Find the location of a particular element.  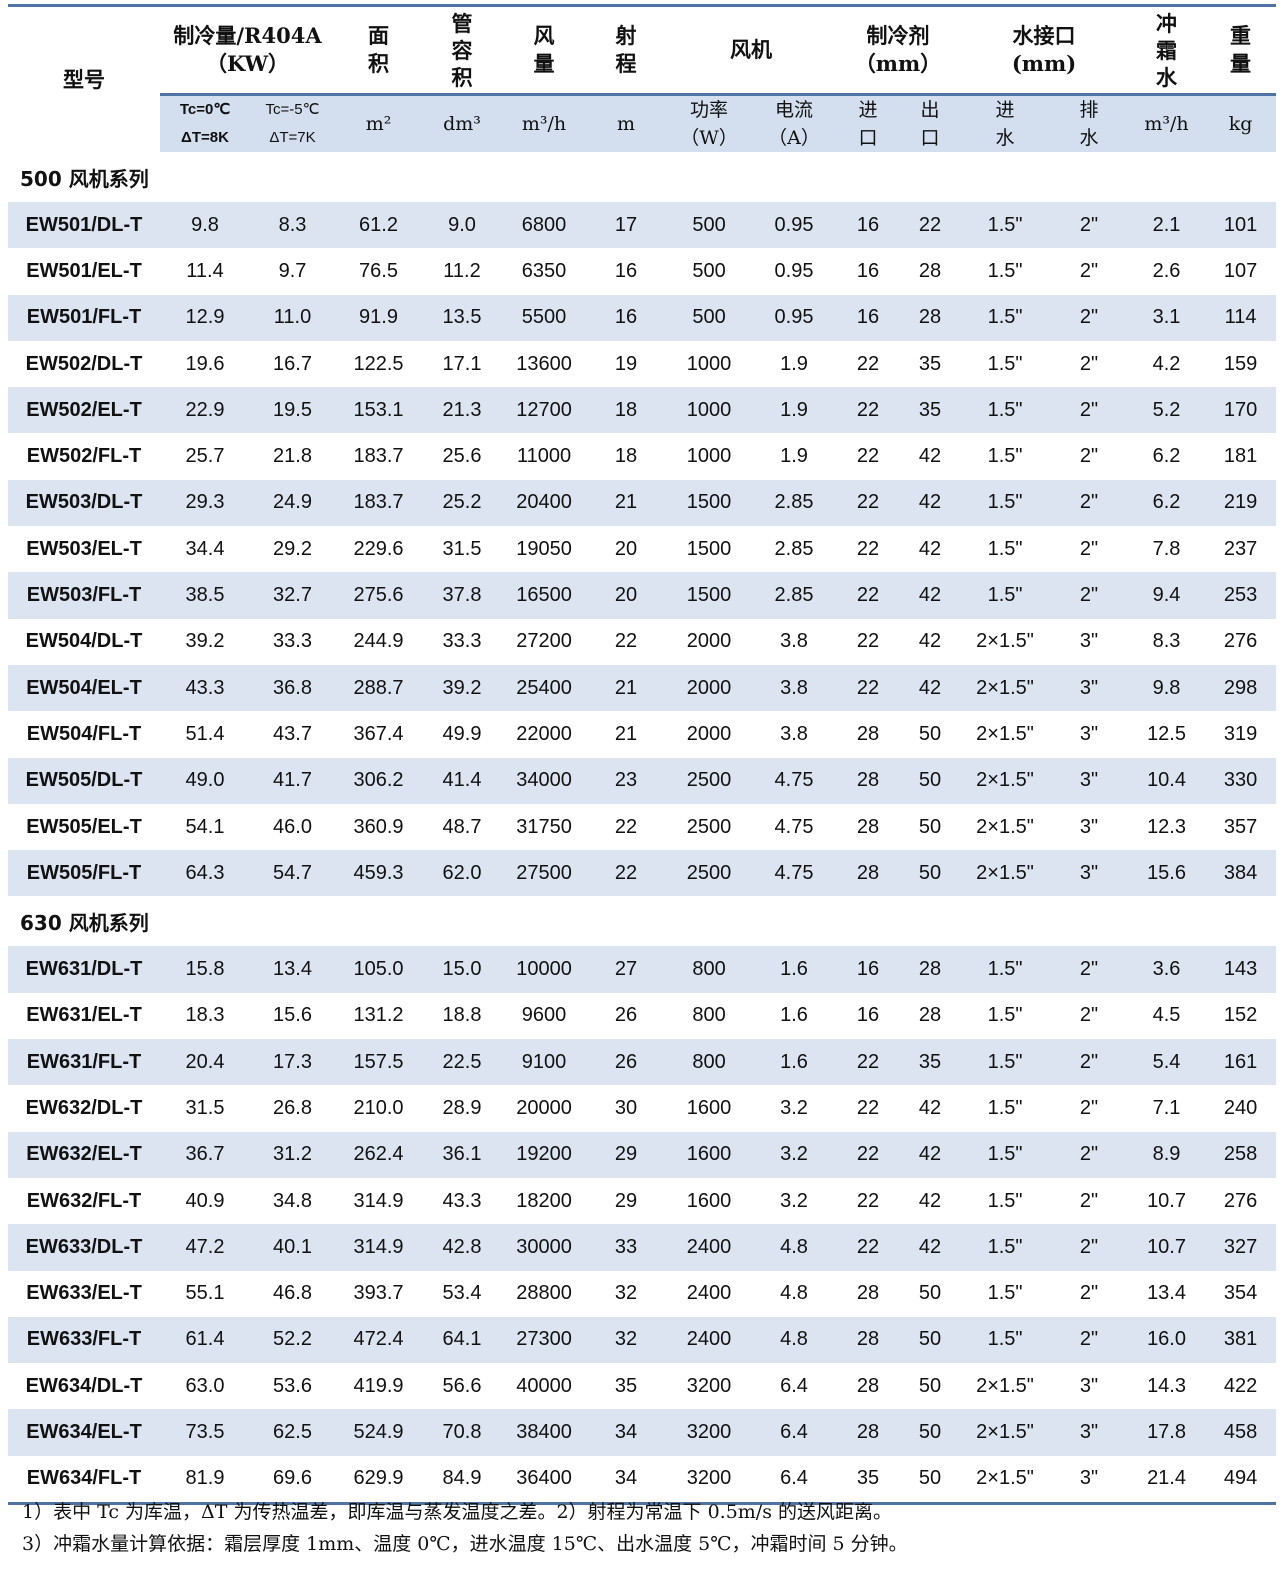

table-cell: 288.7 is located at coordinates (379, 688).